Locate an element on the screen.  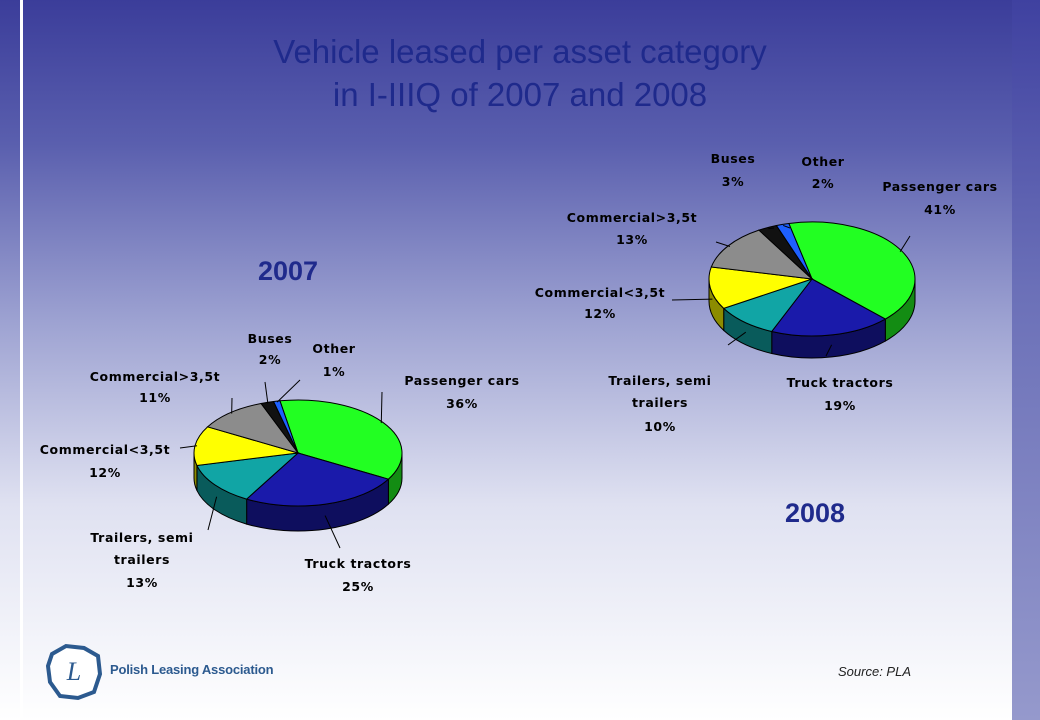
title-line-1: Vehicle leased per asset category is located at coordinates (520, 51).